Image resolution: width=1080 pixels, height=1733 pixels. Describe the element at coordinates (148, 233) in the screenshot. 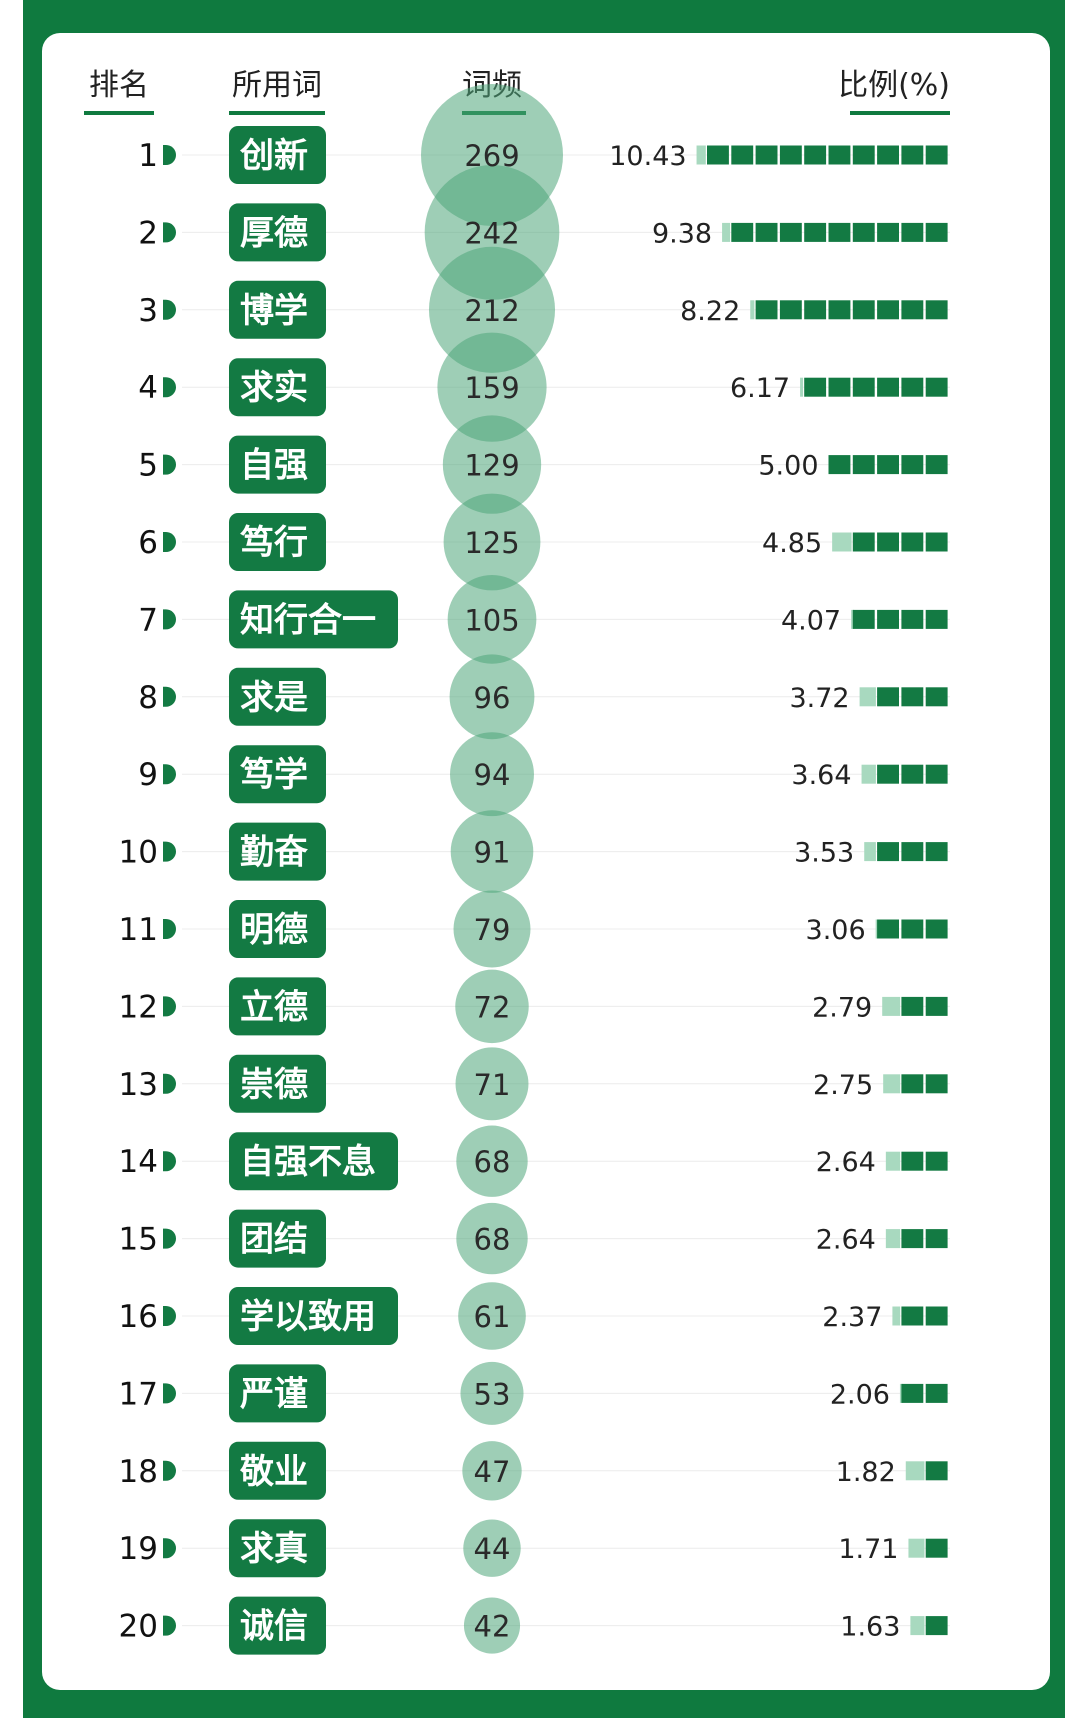

I see `rank-number: 2` at that location.